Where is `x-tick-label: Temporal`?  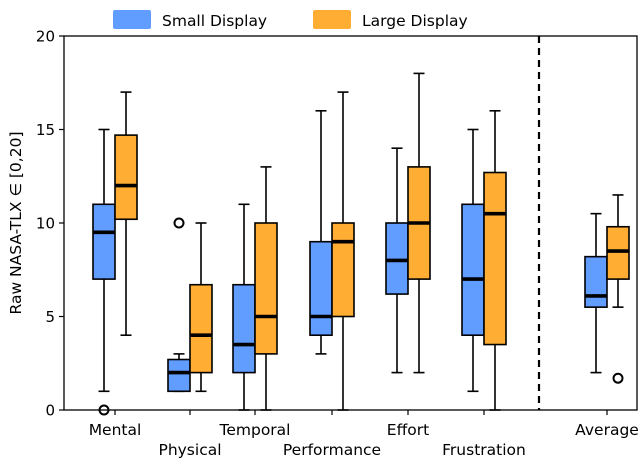
x-tick-label: Temporal is located at coordinates (255, 430).